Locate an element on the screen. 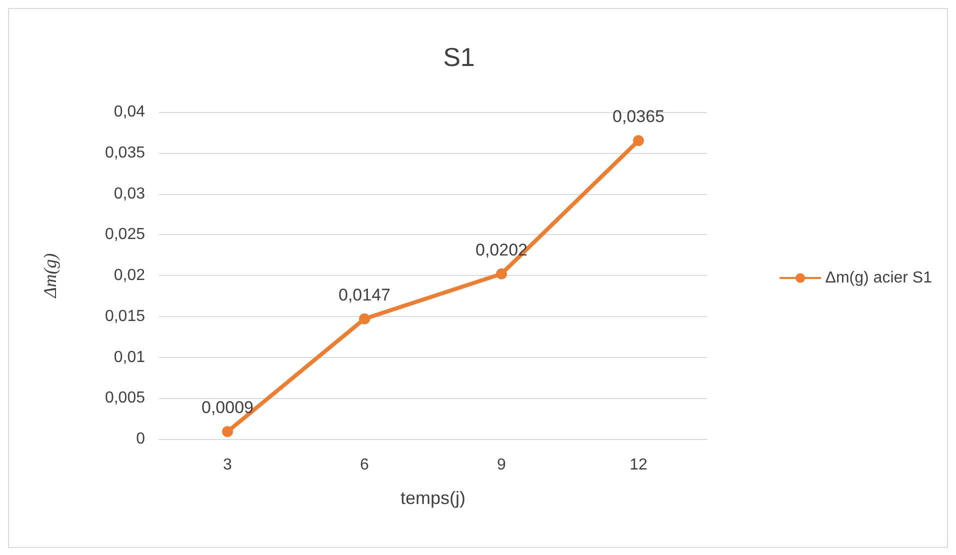  data-label: 0,0009 is located at coordinates (228, 408).